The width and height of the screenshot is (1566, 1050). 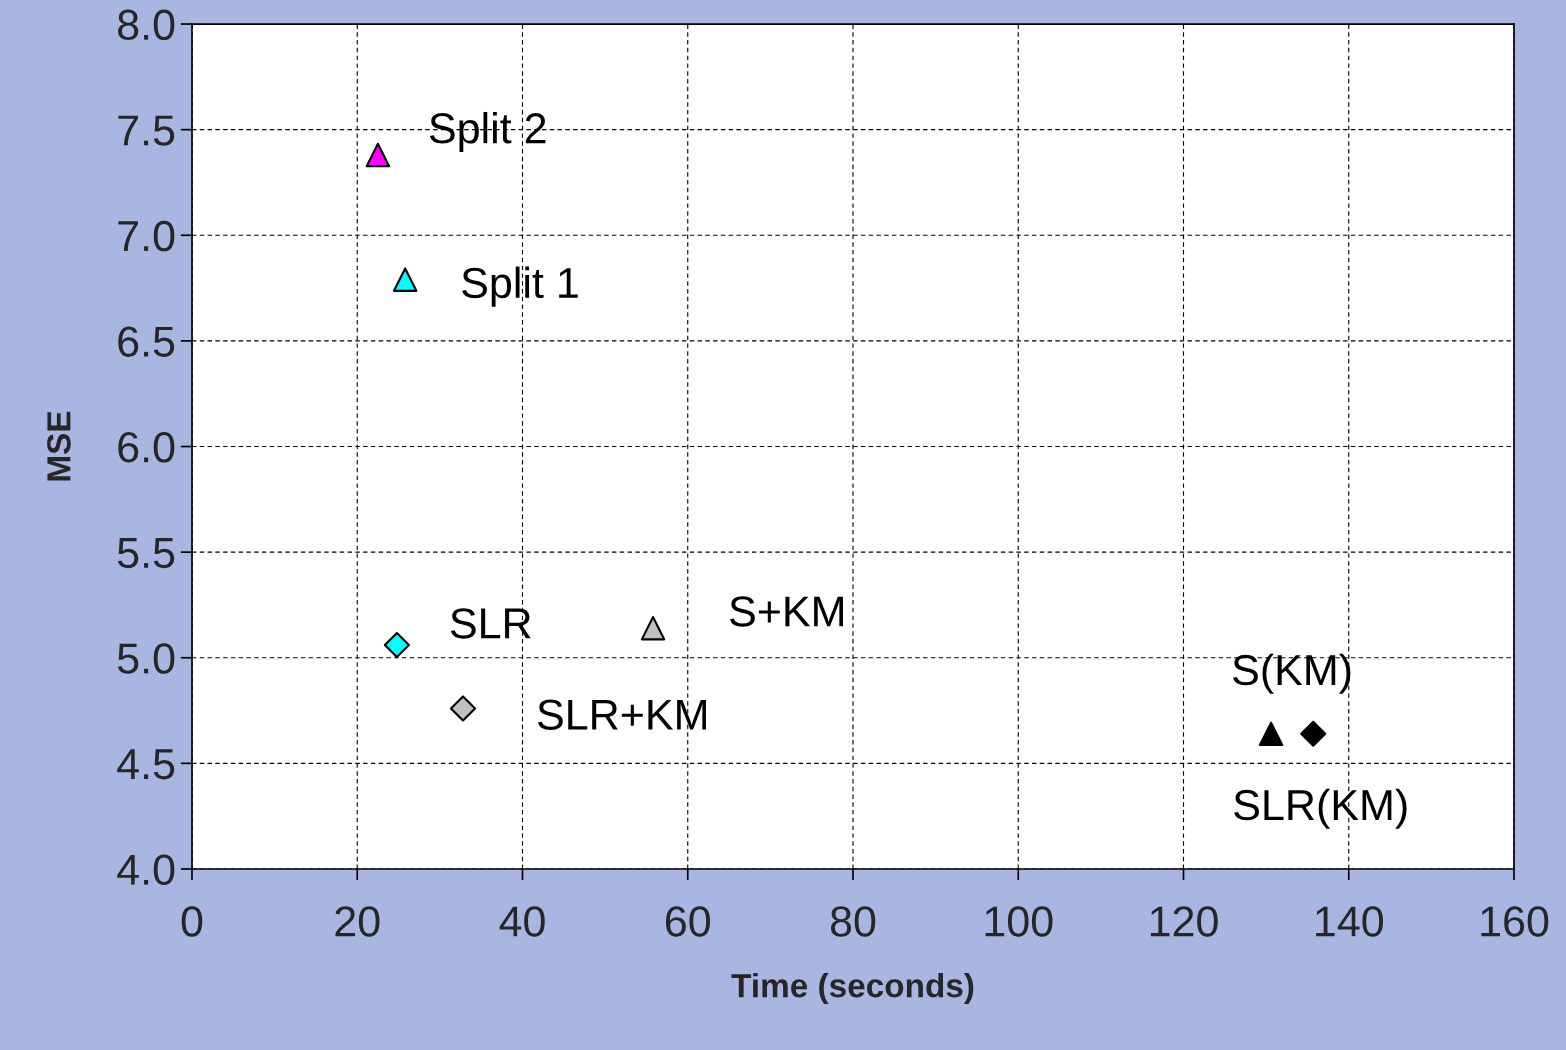 I want to click on x-tick-label: 60, so click(x=688, y=921).